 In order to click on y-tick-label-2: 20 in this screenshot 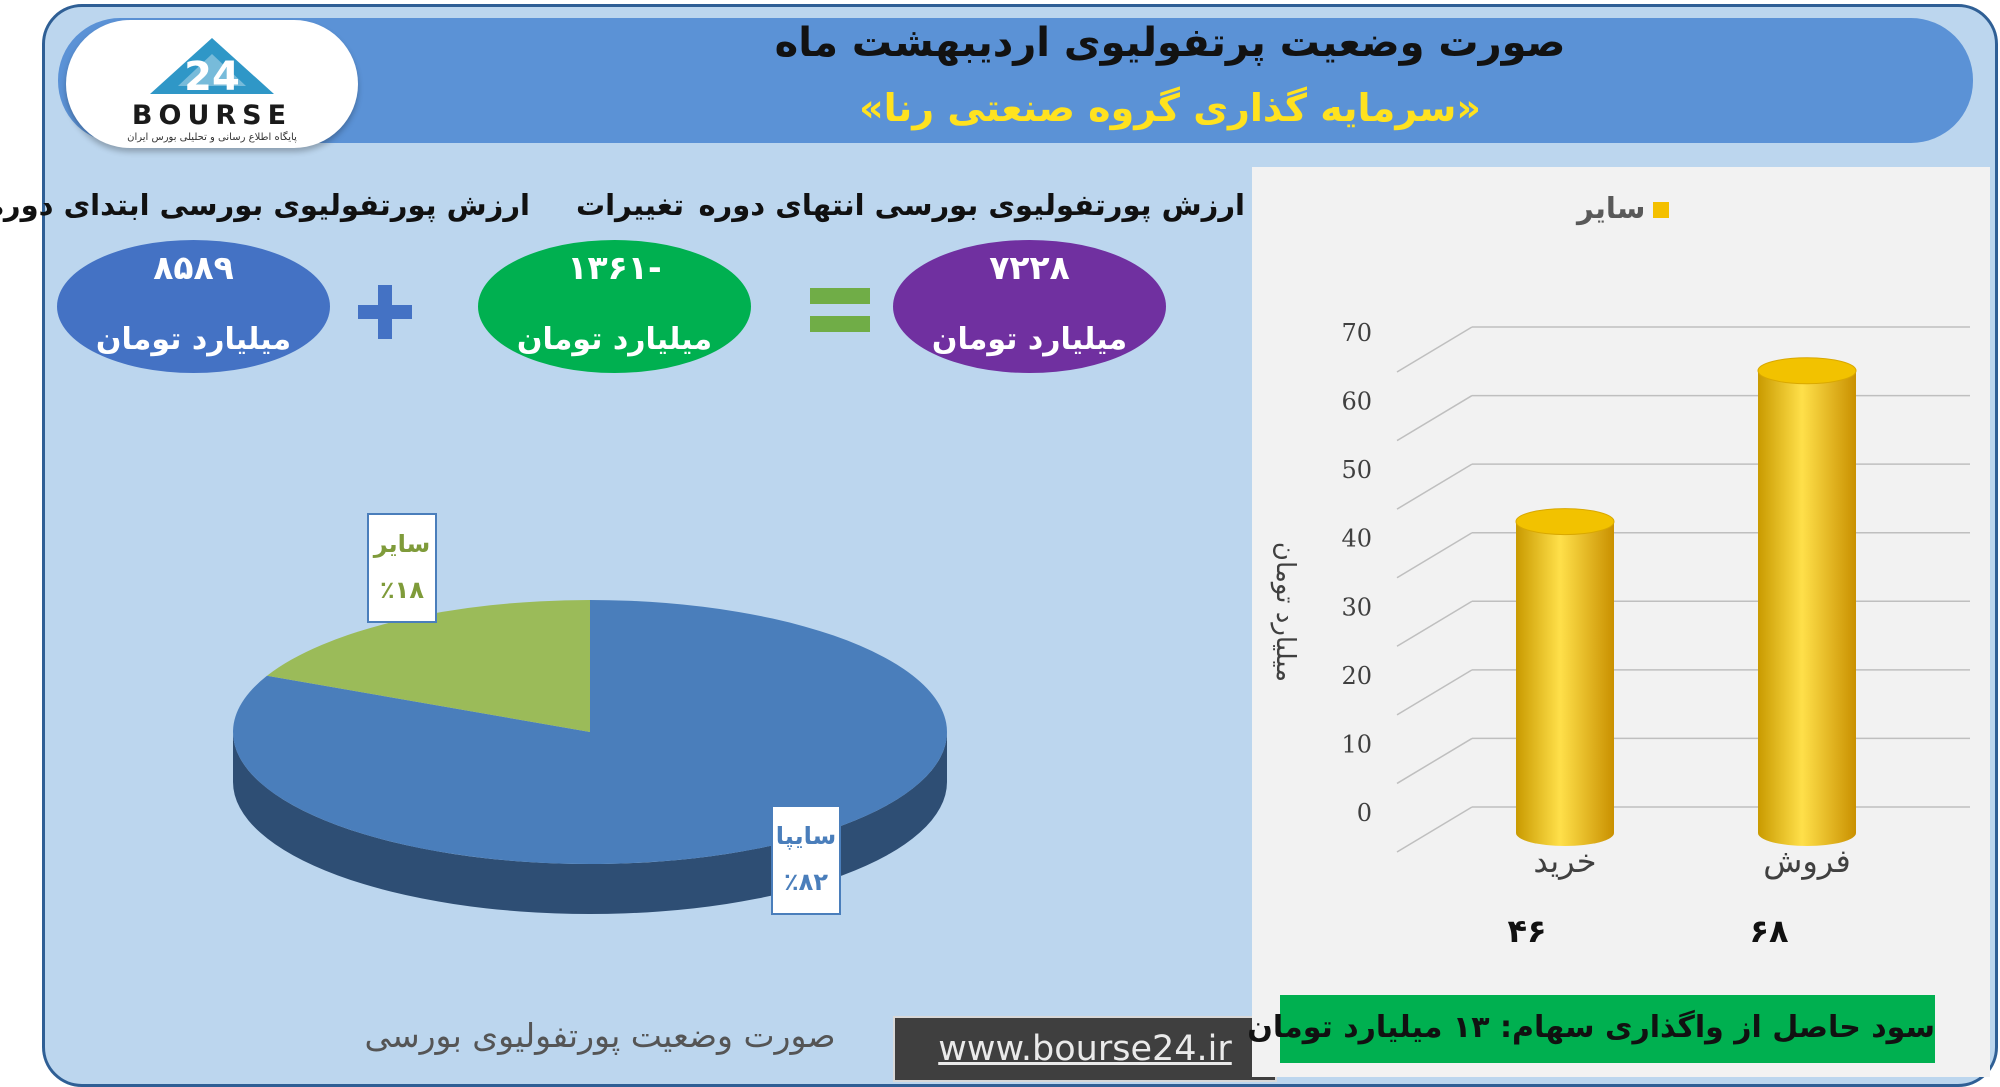, I will do `click(1356, 676)`.